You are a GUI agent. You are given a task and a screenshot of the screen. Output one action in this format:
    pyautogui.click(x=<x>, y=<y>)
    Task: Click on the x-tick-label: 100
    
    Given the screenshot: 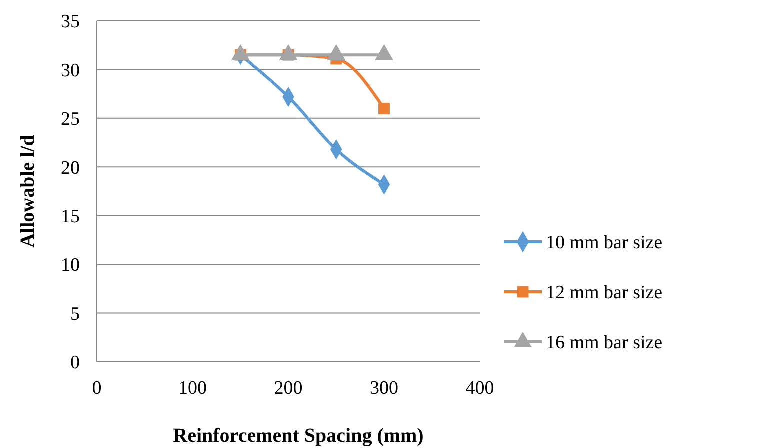 What is the action you would take?
    pyautogui.click(x=192, y=388)
    